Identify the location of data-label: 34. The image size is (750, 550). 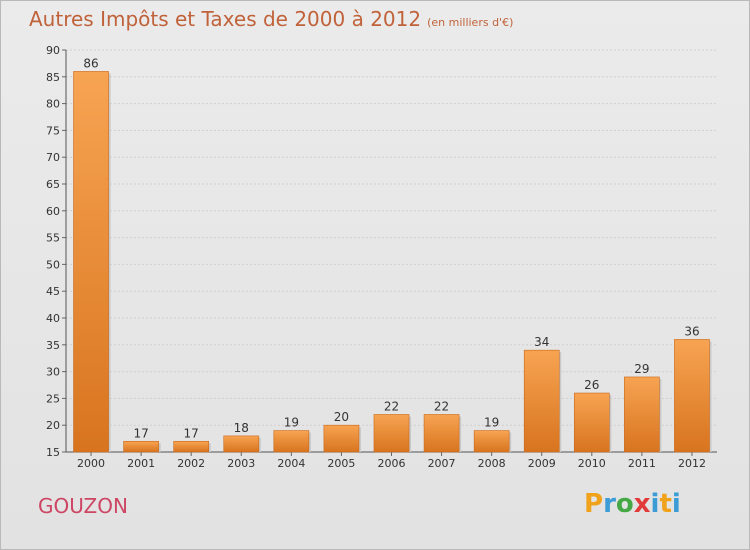
(541, 342).